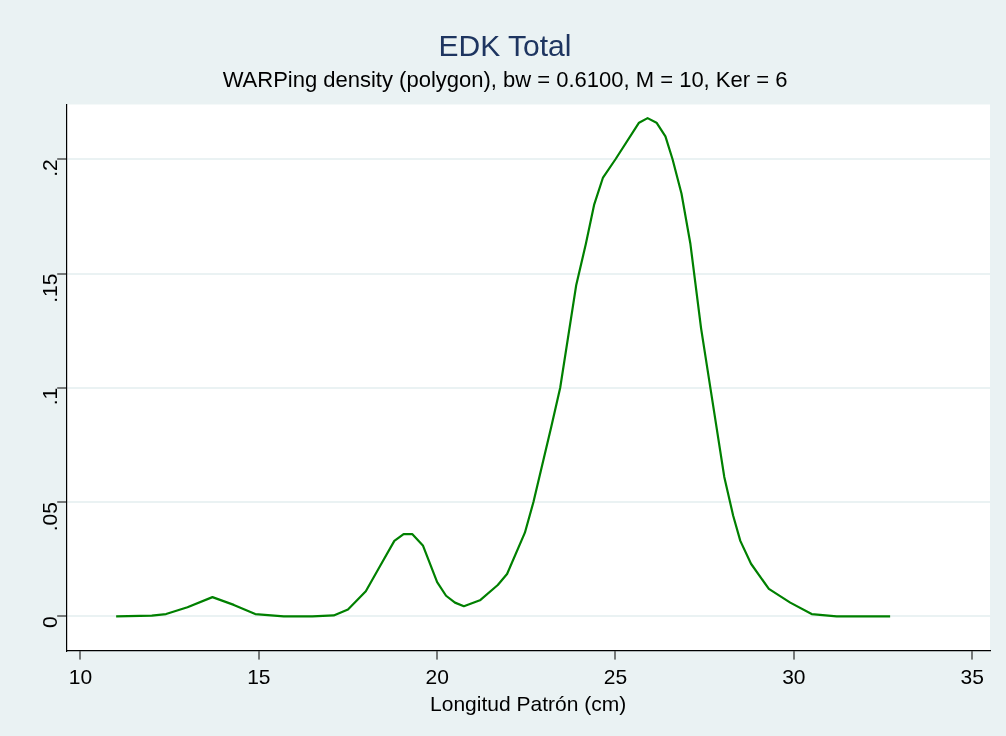  Describe the element at coordinates (437, 676) in the screenshot. I see `x-tick-label: 20` at that location.